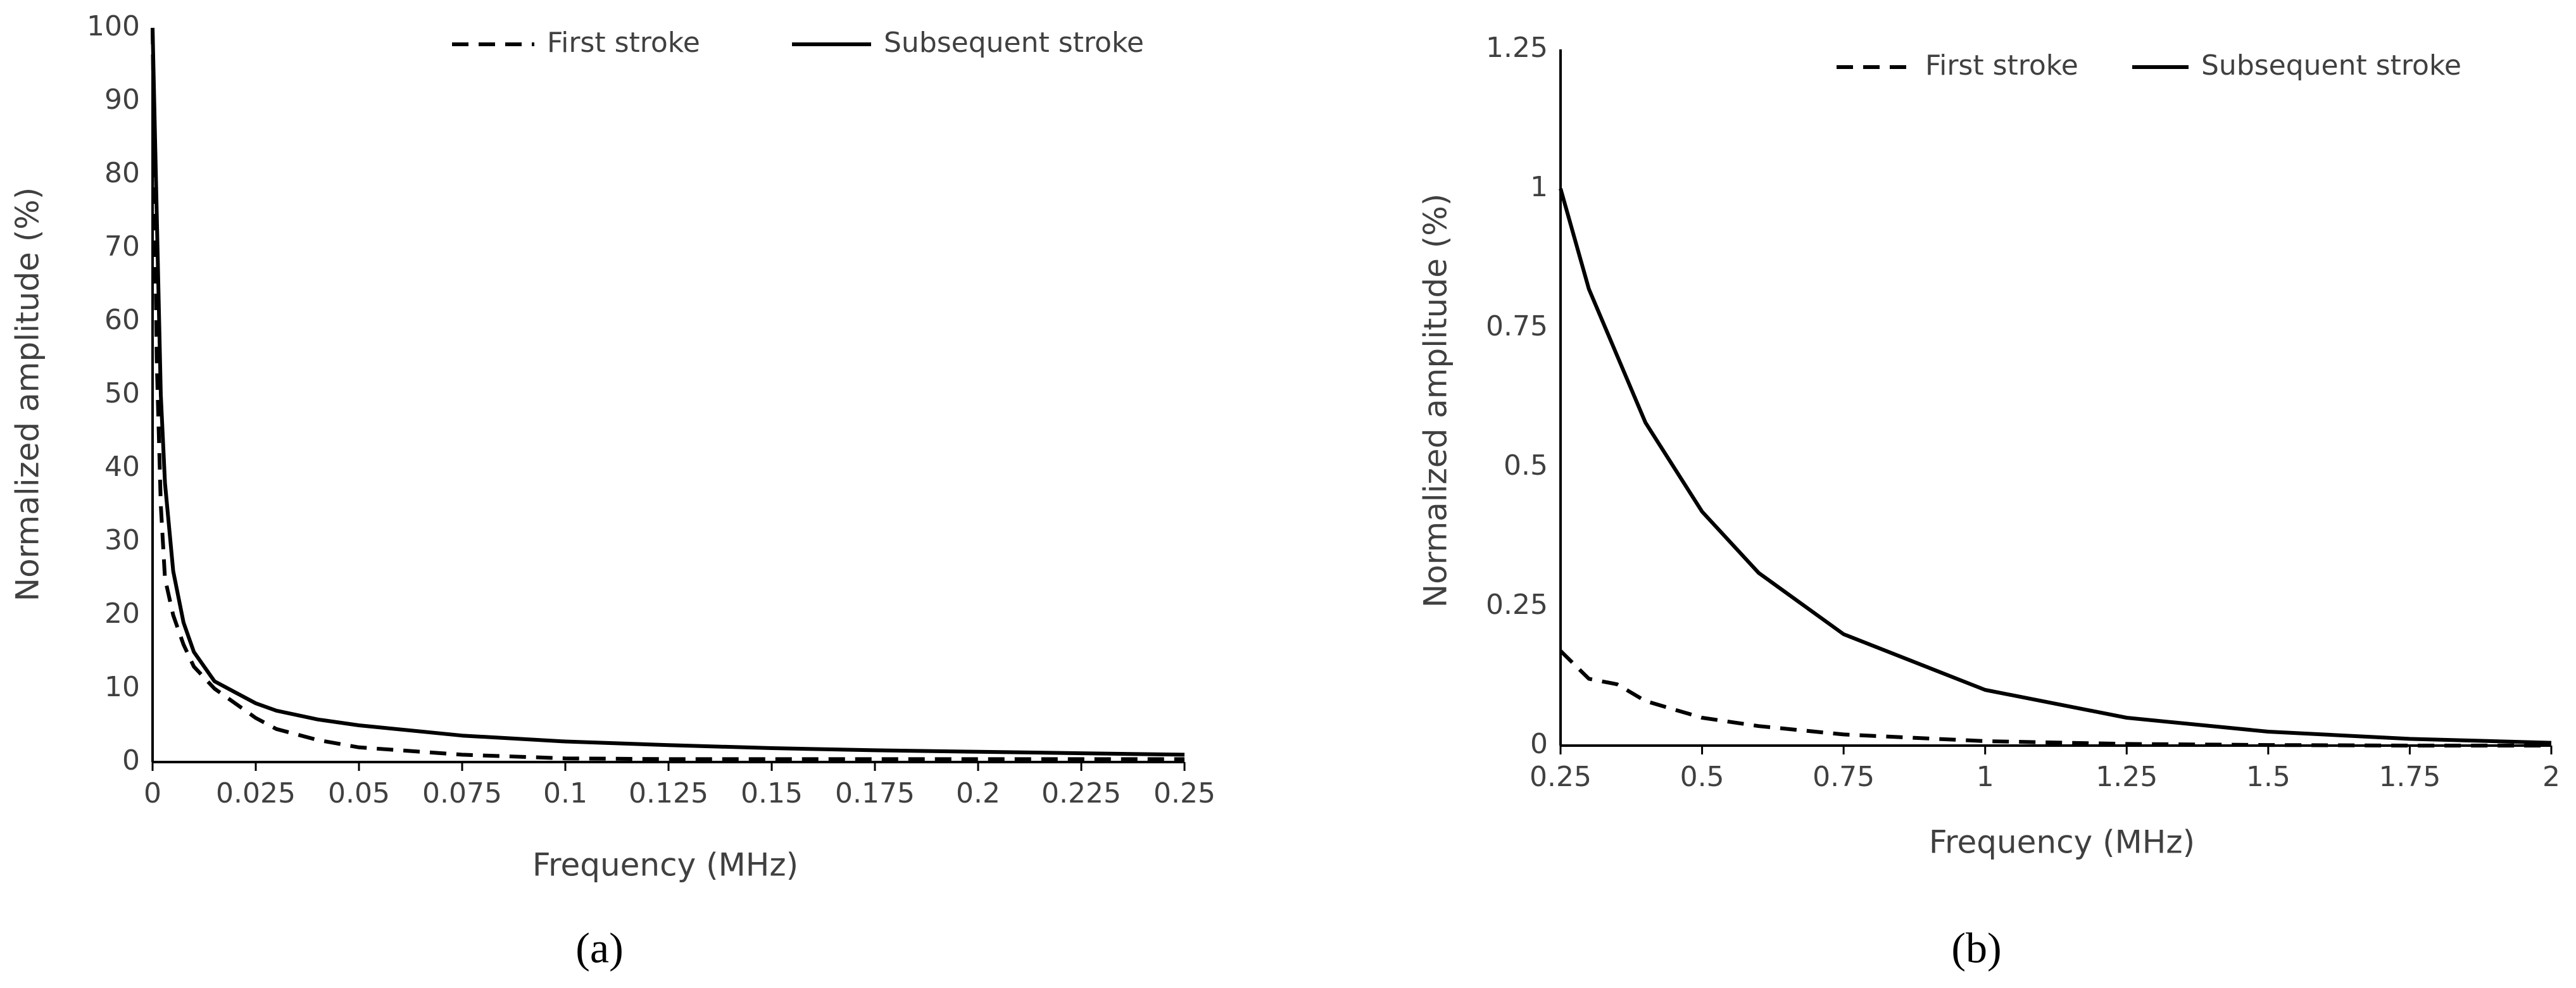  Describe the element at coordinates (1539, 187) in the screenshot. I see `y-tick-label: 1` at that location.